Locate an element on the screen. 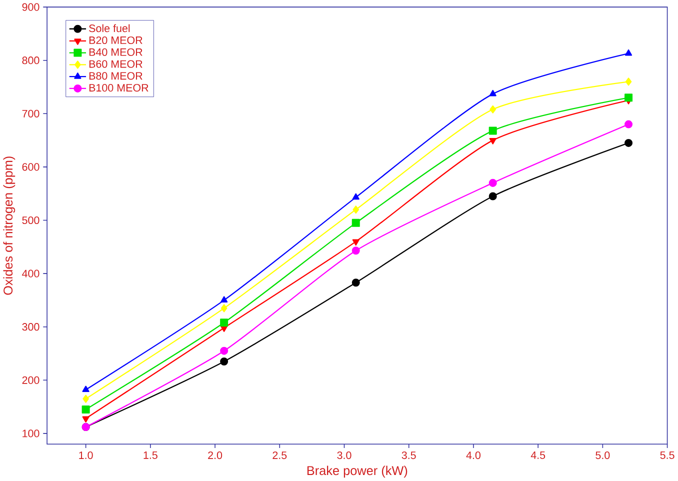 This screenshot has height=481, width=678. x-axis-title: Brake power (kW) is located at coordinates (357, 472).